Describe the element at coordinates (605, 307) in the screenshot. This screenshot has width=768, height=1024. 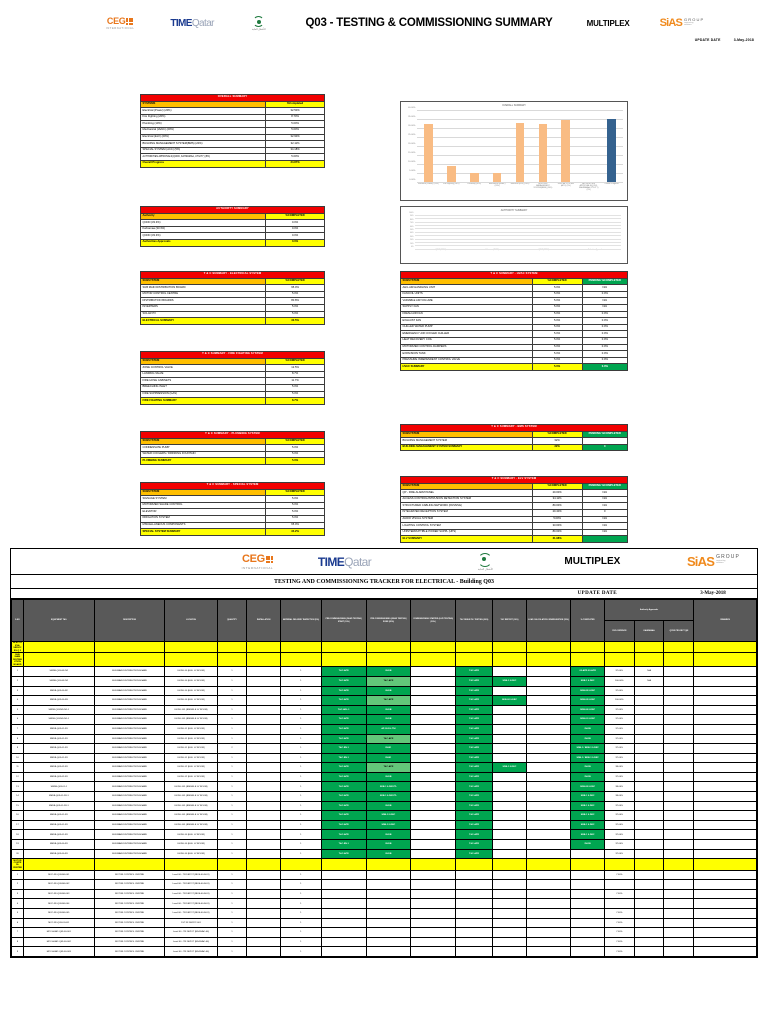
I see `row-pending: N/A` at that location.